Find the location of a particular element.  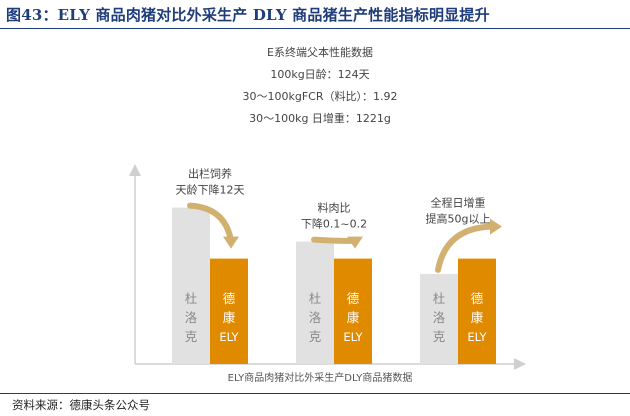

info-heading: E系终端父本性能数据 is located at coordinates (320, 52).